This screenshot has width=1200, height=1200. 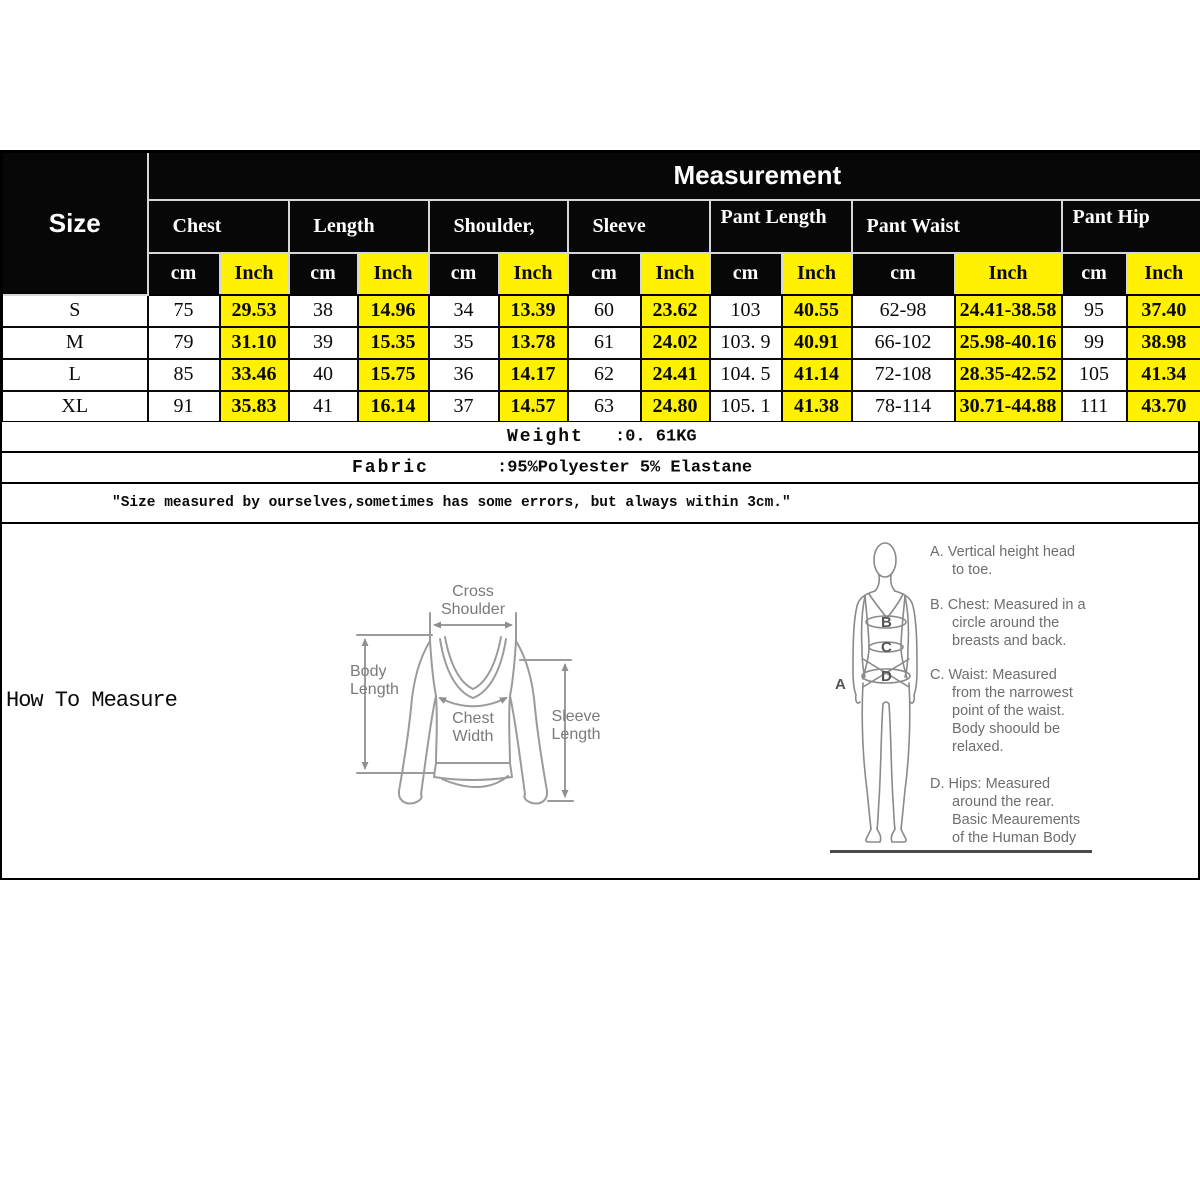 What do you see at coordinates (576, 734) in the screenshot?
I see `sleeve-length-label: Length` at bounding box center [576, 734].